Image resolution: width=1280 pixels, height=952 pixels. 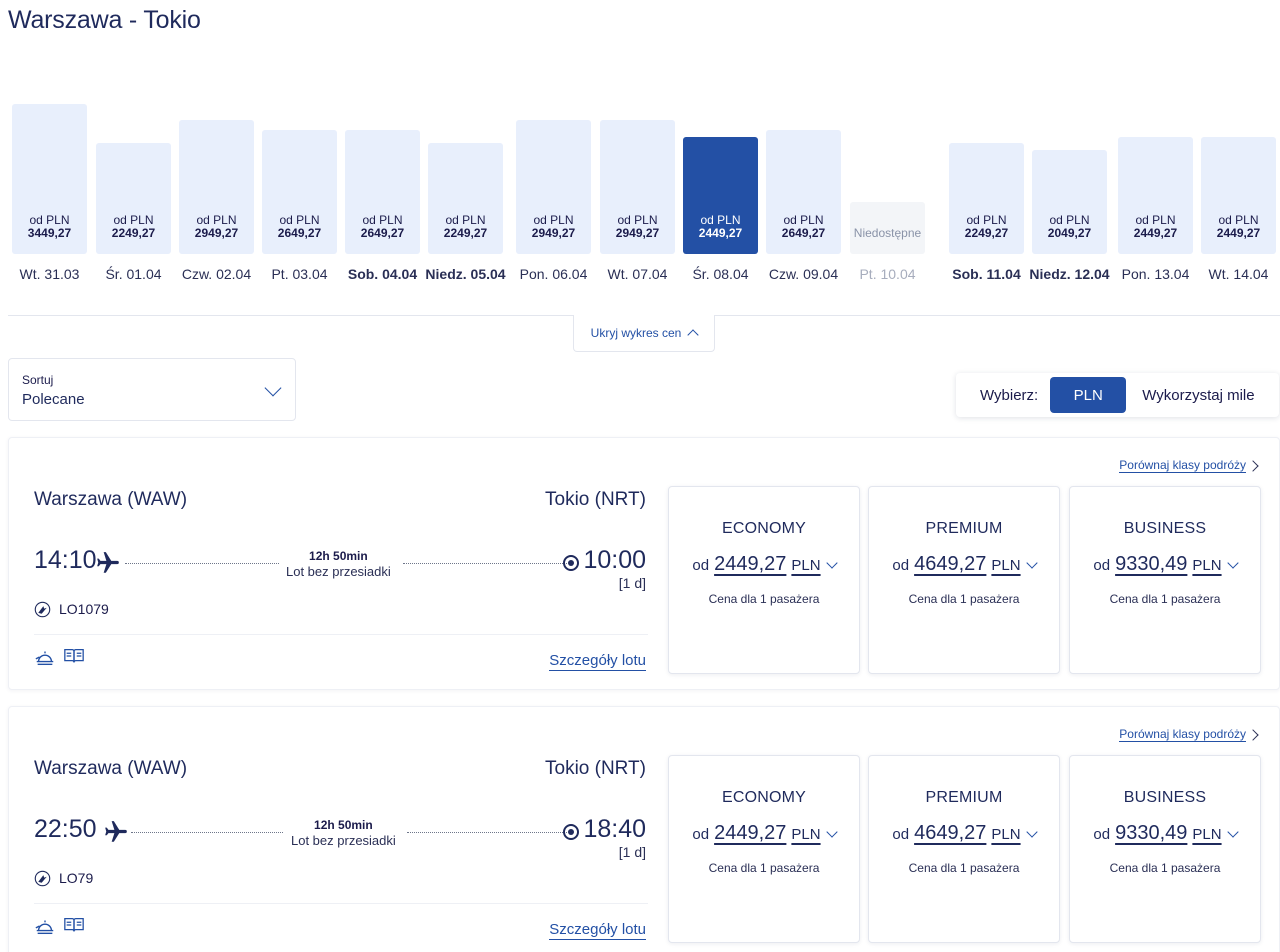 What do you see at coordinates (1155, 232) in the screenshot?
I see `chart-price-value: 2449,27` at bounding box center [1155, 232].